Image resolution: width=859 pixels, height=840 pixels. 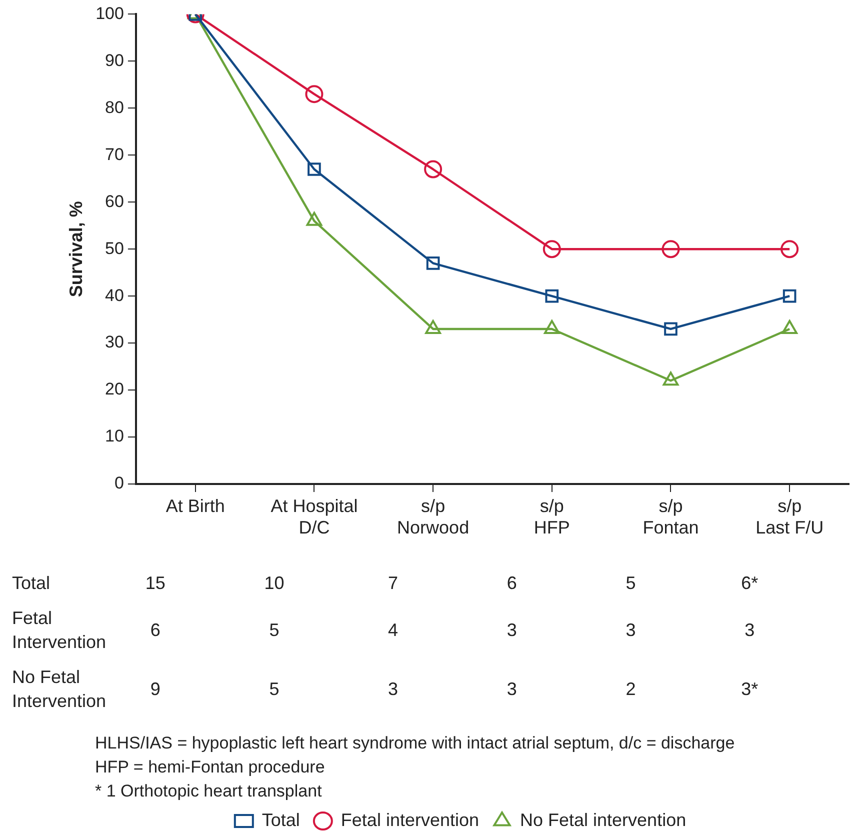 I want to click on text: Fetal Intervention, so click(x=59, y=630).